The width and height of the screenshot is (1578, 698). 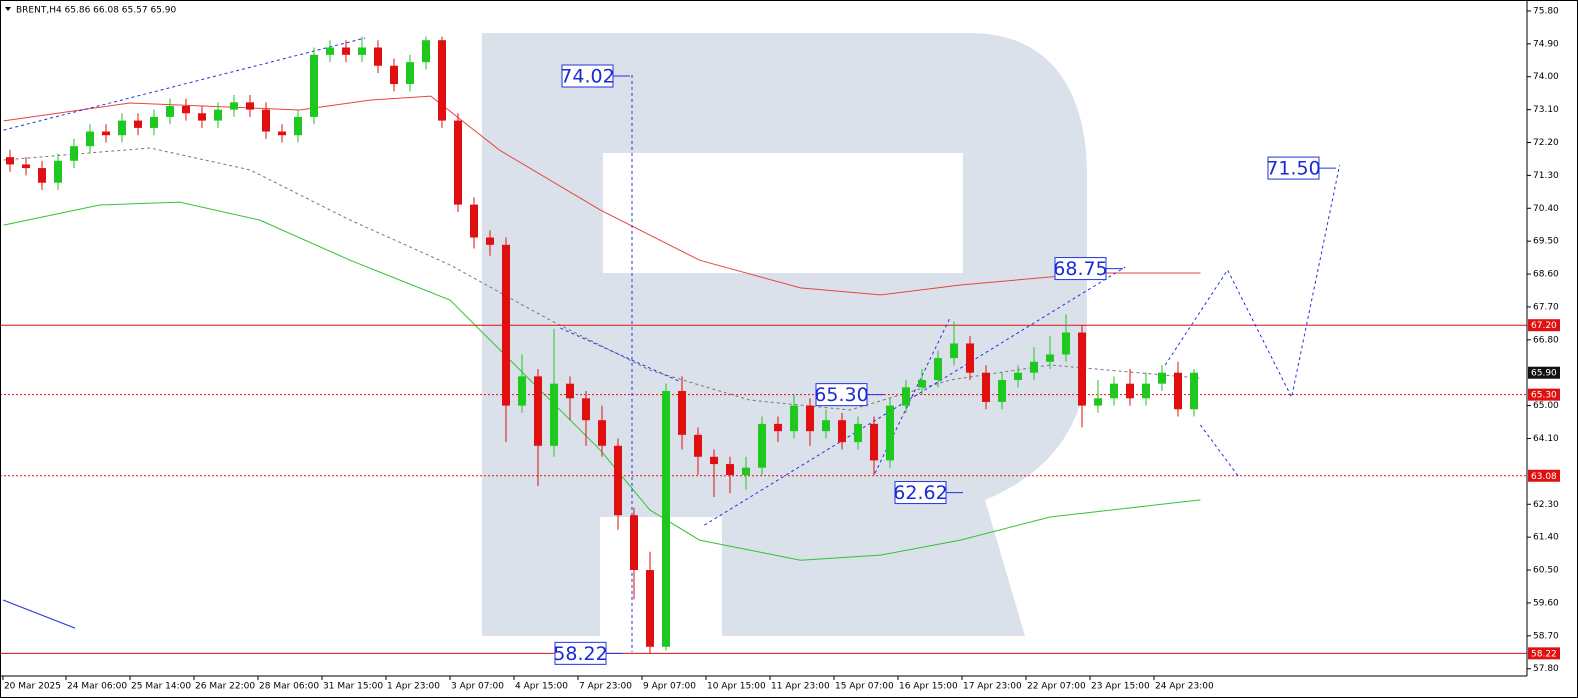 What do you see at coordinates (864, 687) in the screenshot?
I see `x-tick-label: 15 Apr 07:00` at bounding box center [864, 687].